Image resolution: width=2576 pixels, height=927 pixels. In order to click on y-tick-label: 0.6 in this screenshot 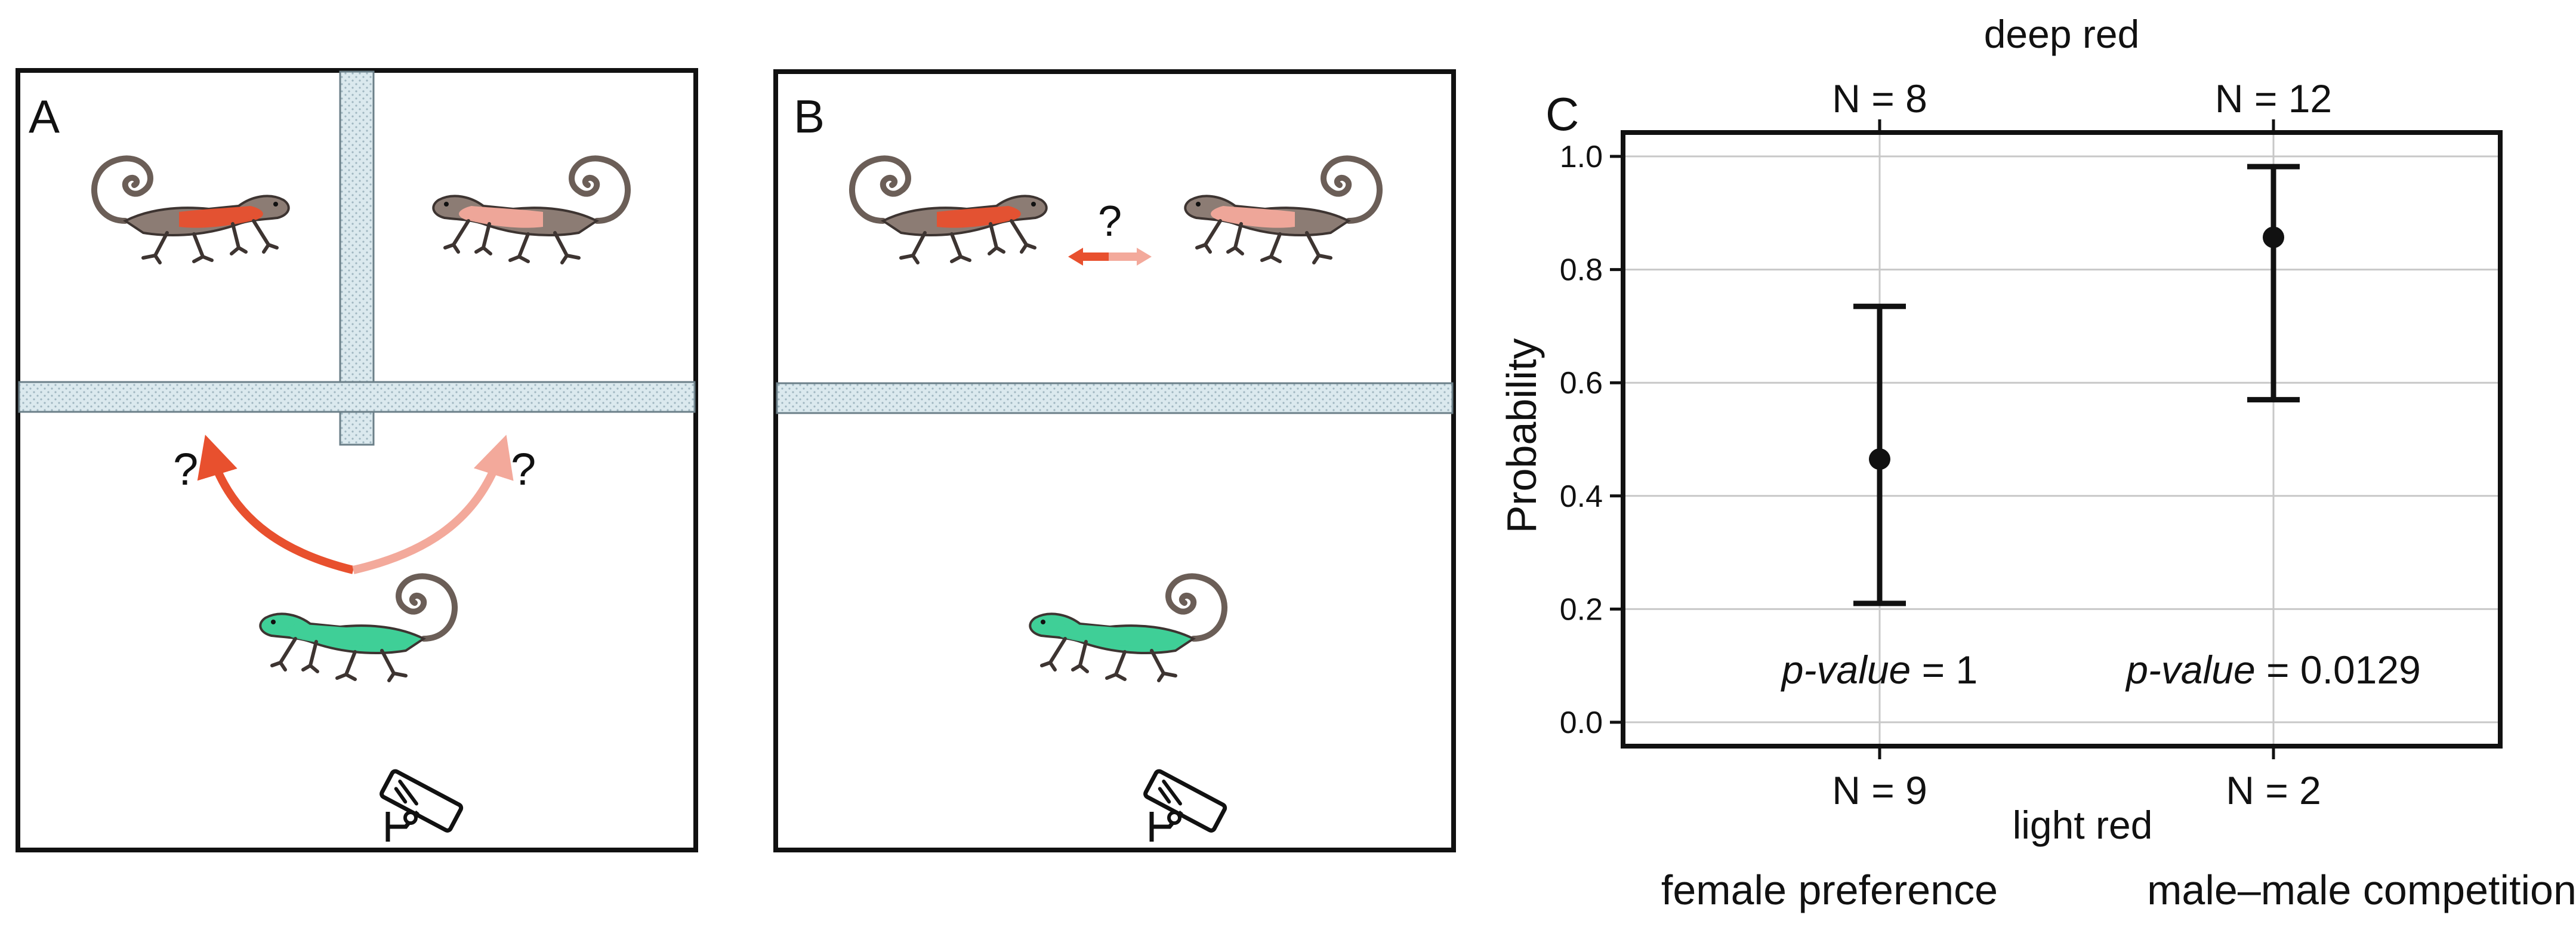, I will do `click(1582, 383)`.